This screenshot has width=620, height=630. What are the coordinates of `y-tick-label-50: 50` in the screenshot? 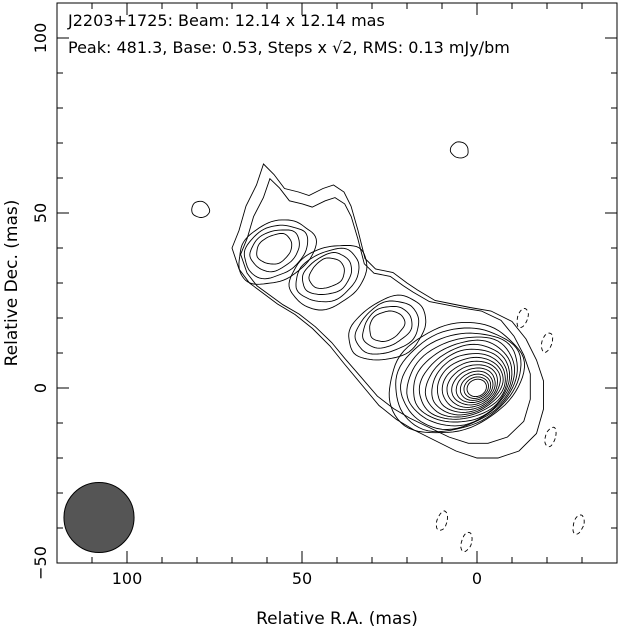 It's located at (40, 213).